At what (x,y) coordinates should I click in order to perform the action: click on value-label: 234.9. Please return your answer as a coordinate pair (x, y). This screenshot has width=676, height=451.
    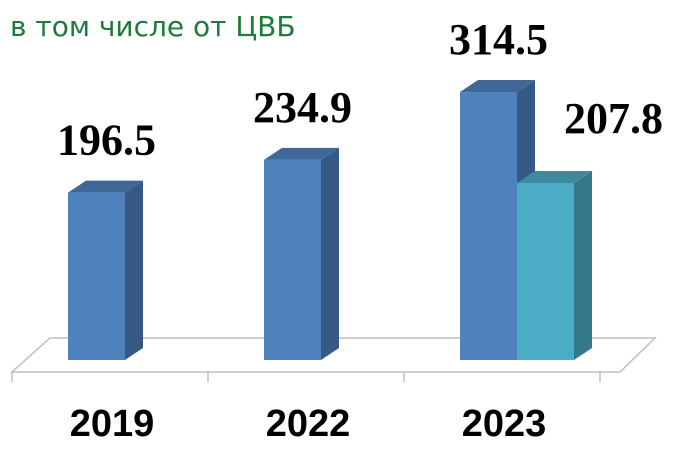
    Looking at the image, I should click on (302, 107).